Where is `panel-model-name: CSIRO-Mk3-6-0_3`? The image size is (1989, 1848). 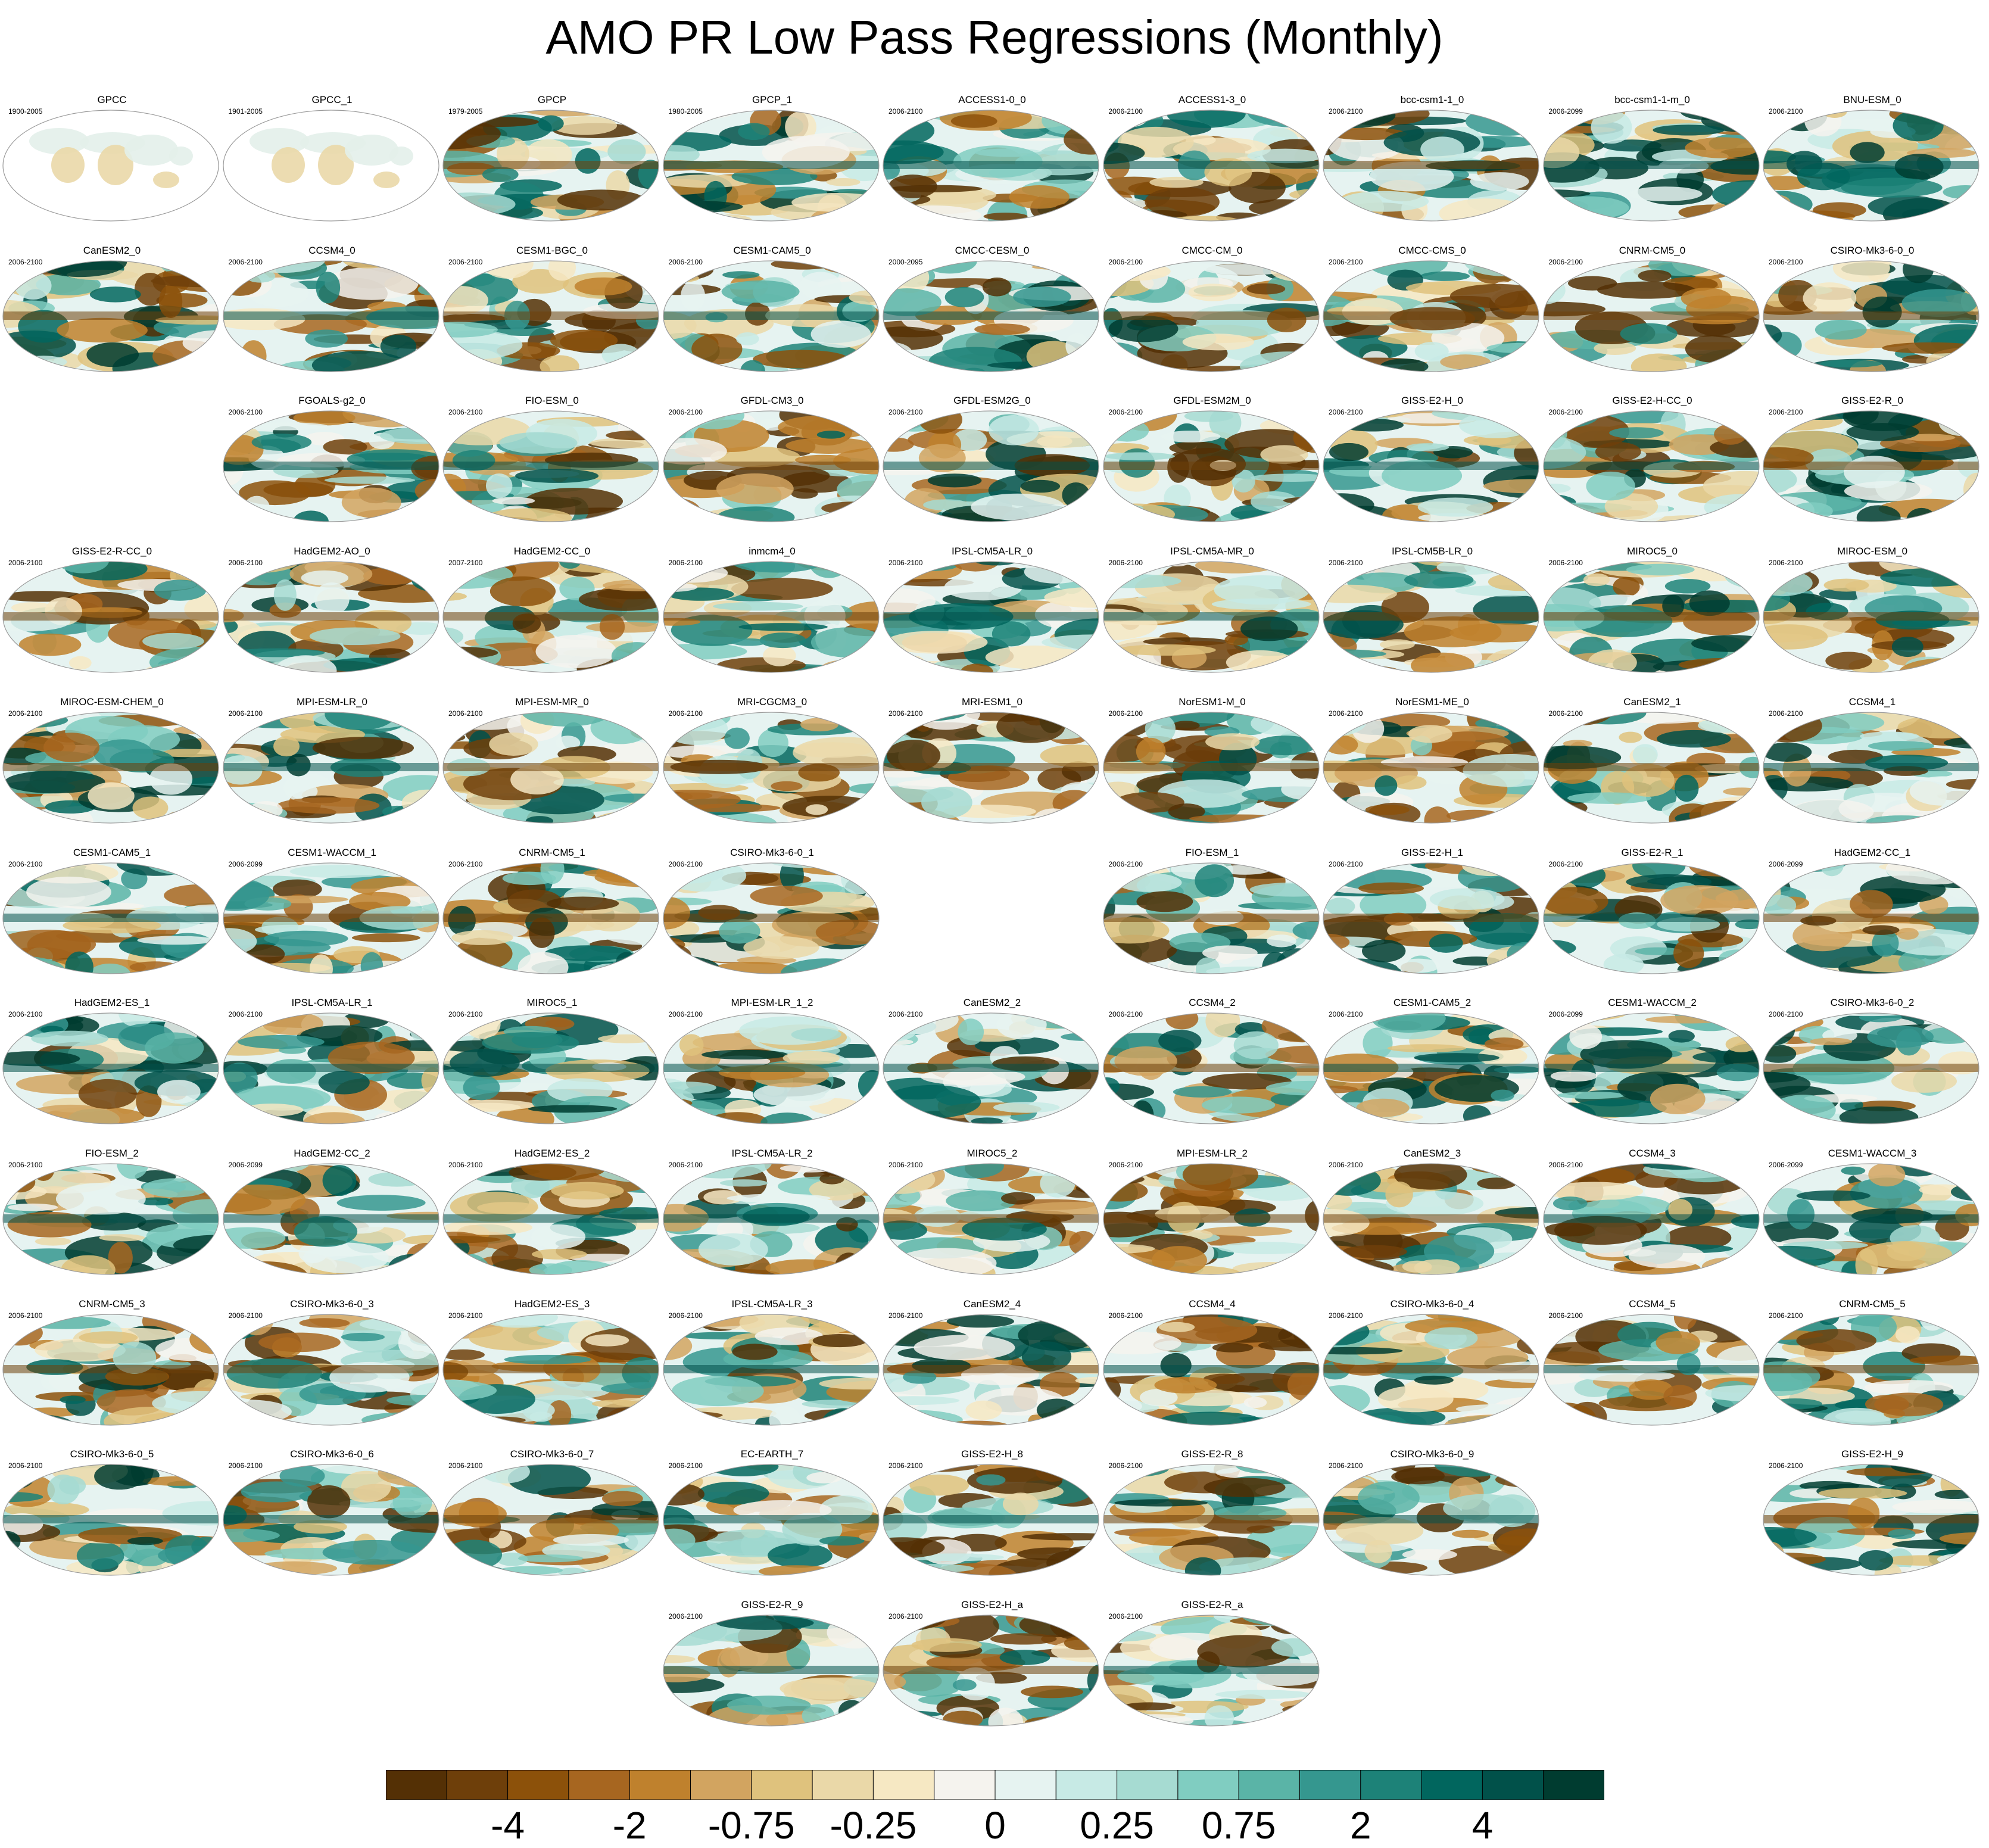 panel-model-name: CSIRO-Mk3-6-0_3 is located at coordinates (332, 1304).